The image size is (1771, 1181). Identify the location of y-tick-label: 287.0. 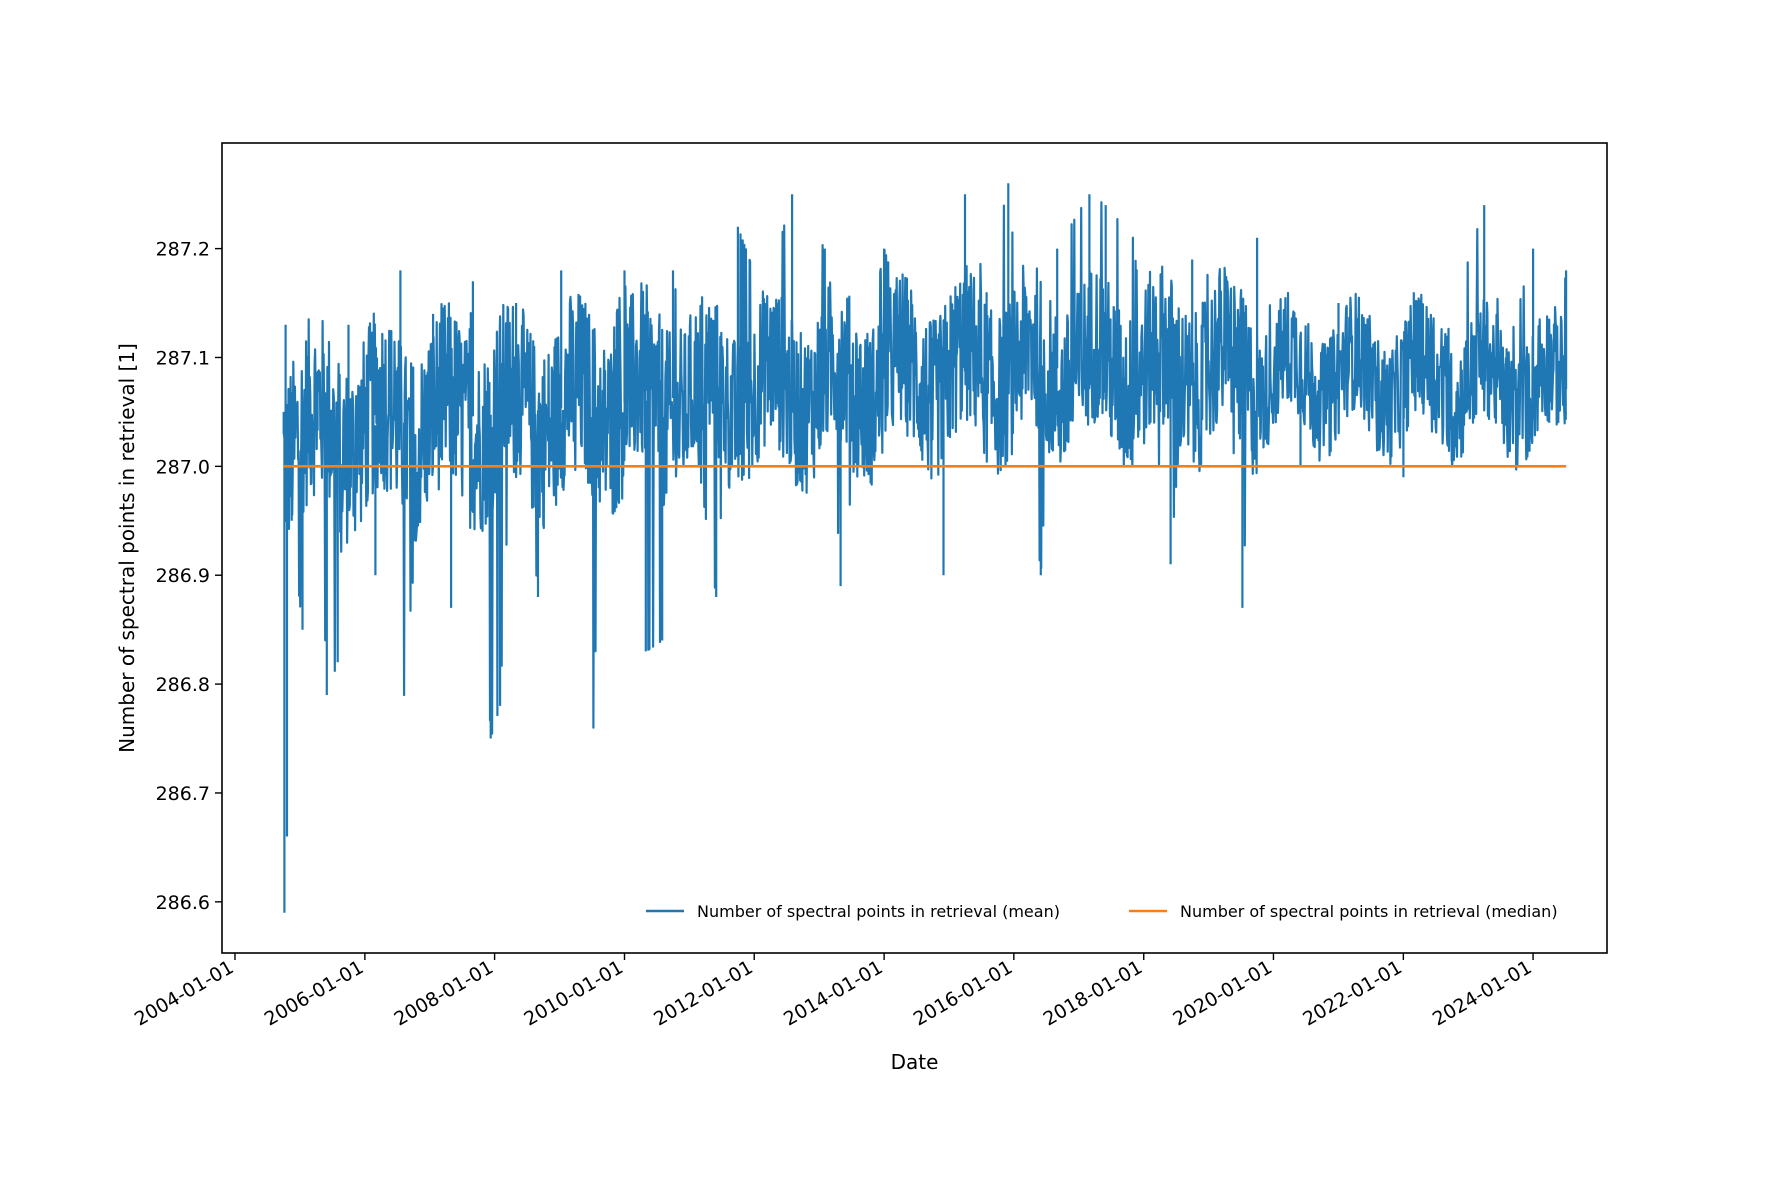
(183, 467).